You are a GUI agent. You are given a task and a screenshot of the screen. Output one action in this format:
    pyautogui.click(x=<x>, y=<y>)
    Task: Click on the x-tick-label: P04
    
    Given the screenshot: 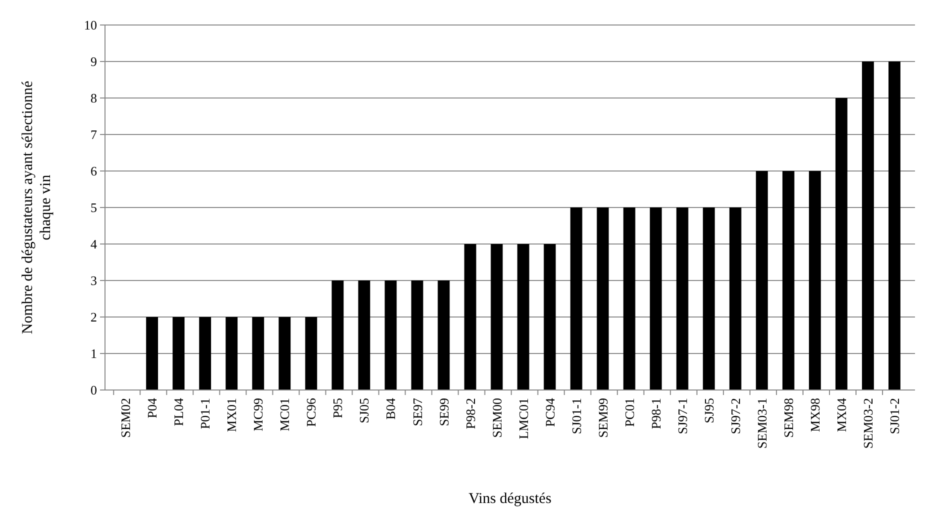 What is the action you would take?
    pyautogui.click(x=152, y=408)
    